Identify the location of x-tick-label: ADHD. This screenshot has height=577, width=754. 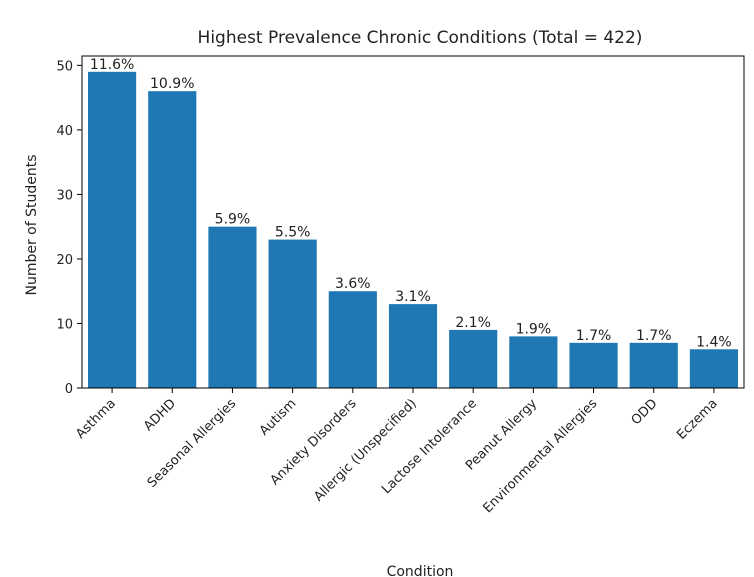
(160, 415).